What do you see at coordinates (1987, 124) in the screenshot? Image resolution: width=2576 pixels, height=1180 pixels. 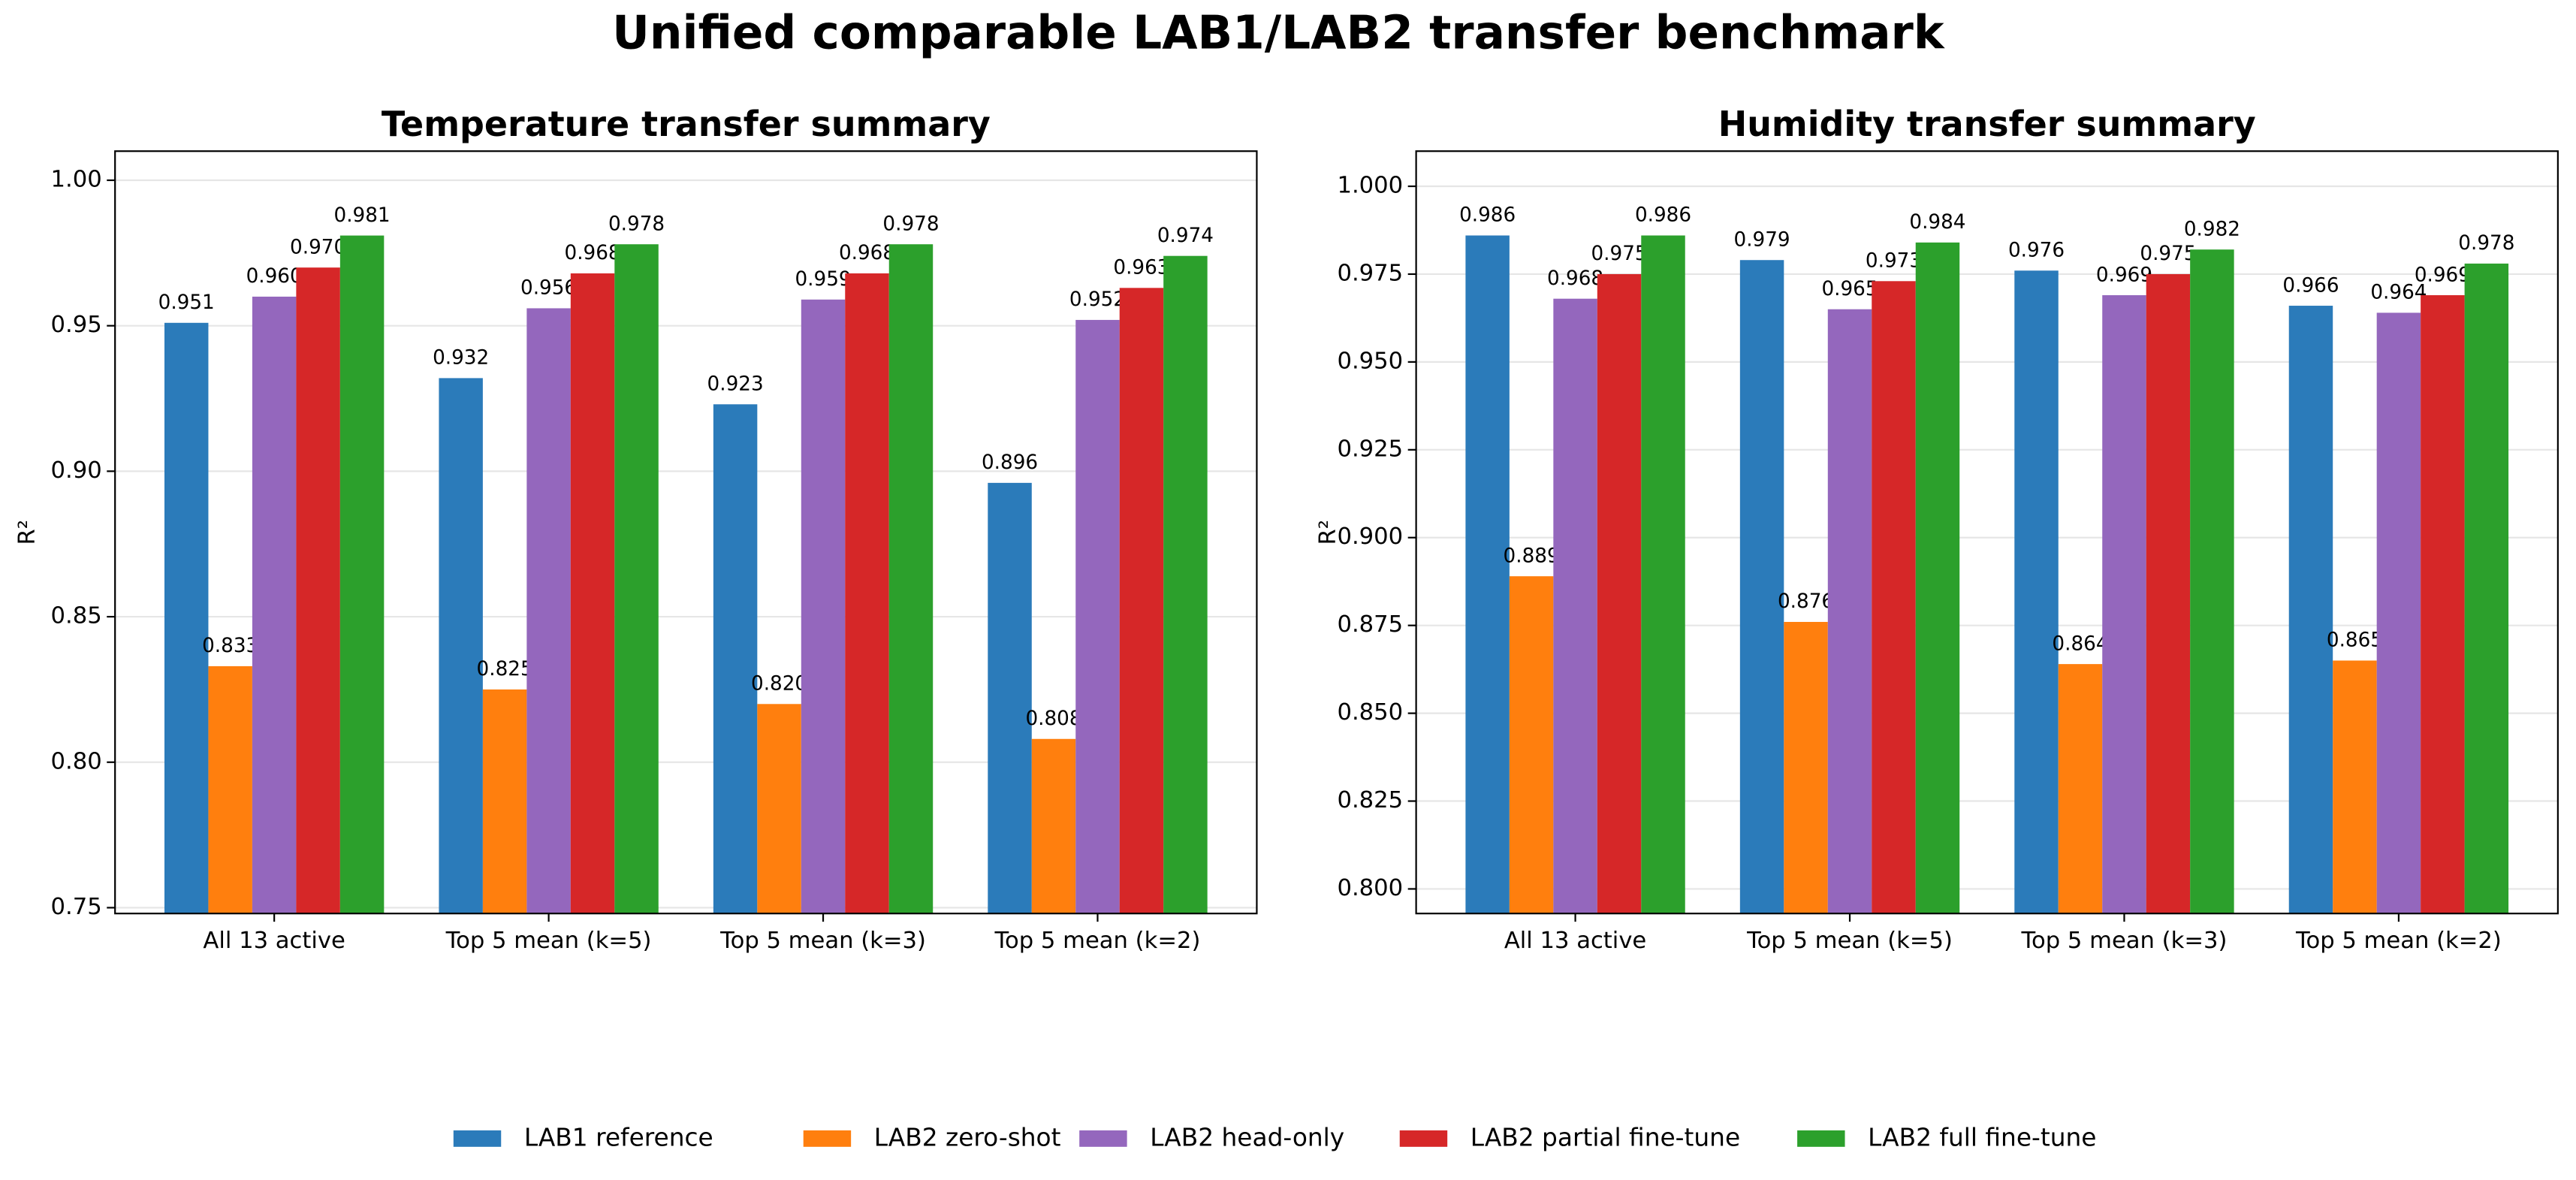 I see `chart-title: Humidity transfer summary` at bounding box center [1987, 124].